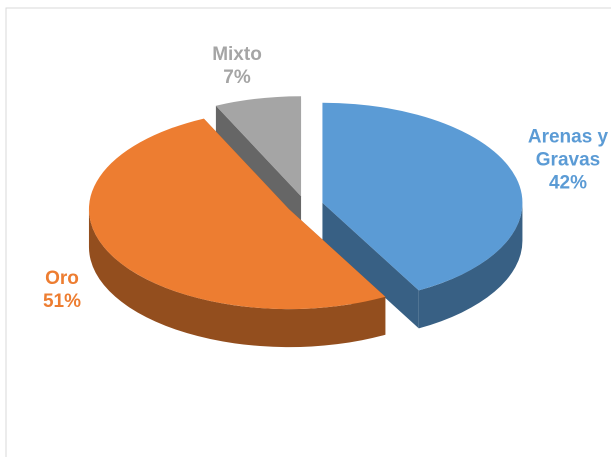 This screenshot has height=457, width=611. Describe the element at coordinates (568, 148) in the screenshot. I see `category-label: Arenas y Gravas` at that location.